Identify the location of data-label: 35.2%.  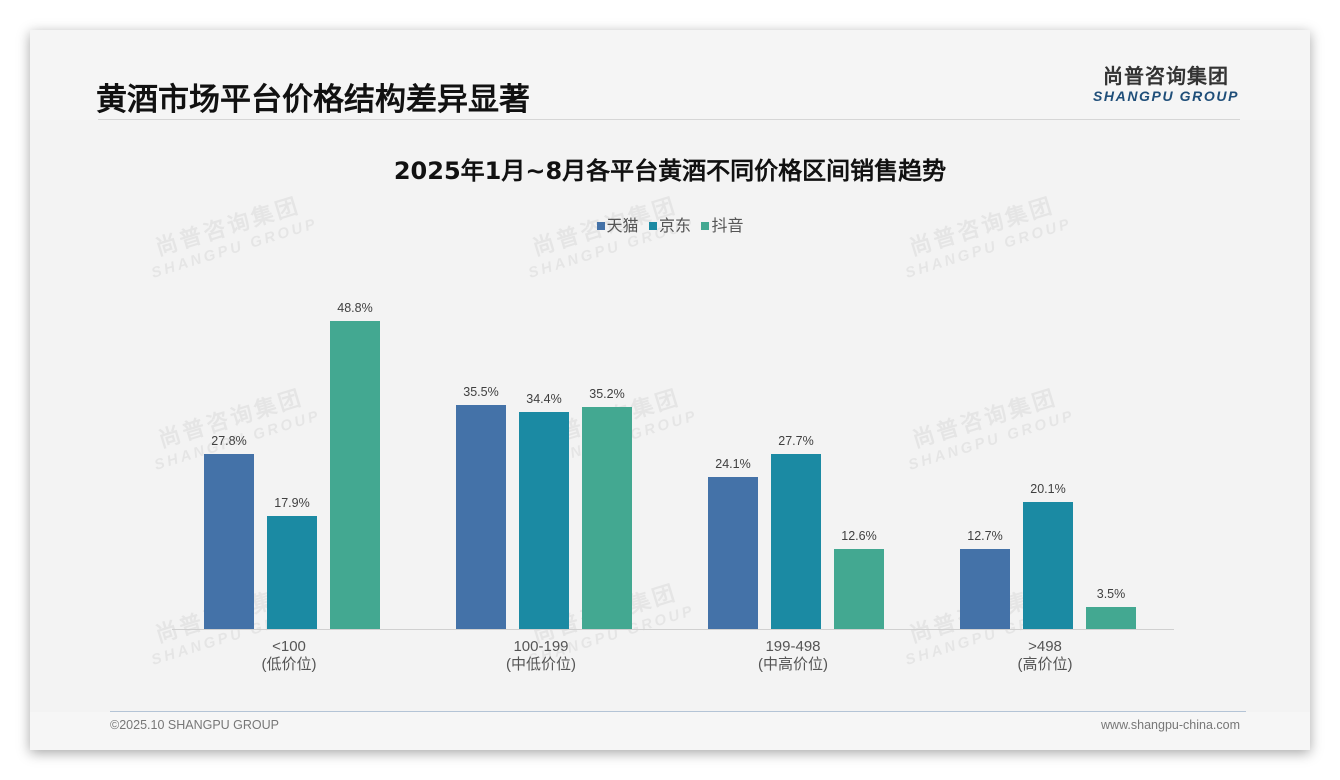
(607, 394).